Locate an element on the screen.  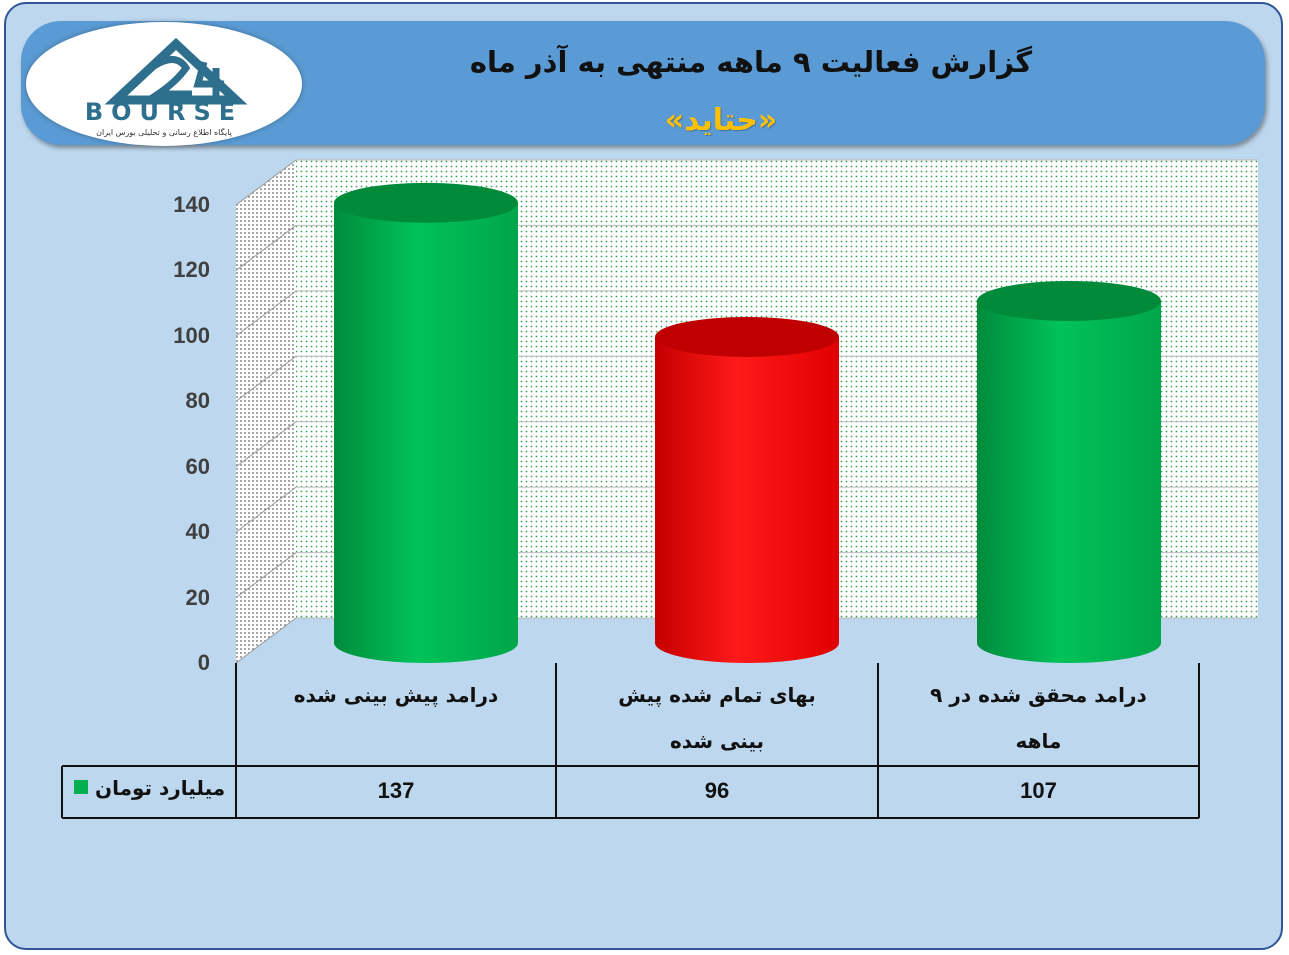
data-table-lines is located at coordinates (630, 741).